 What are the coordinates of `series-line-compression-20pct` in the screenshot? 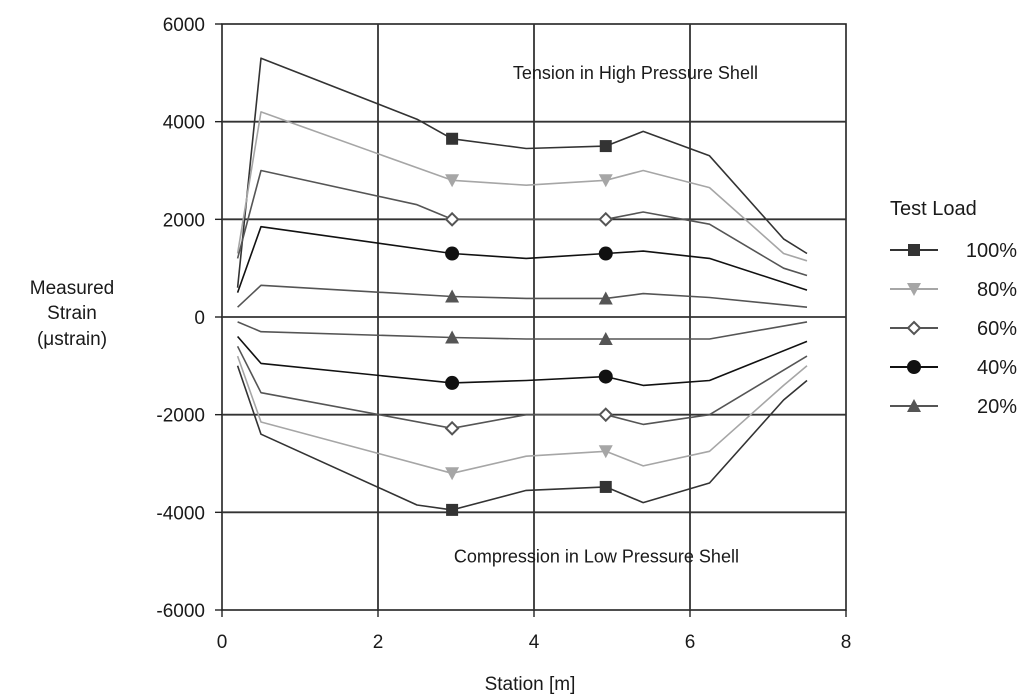 It's located at (522, 330).